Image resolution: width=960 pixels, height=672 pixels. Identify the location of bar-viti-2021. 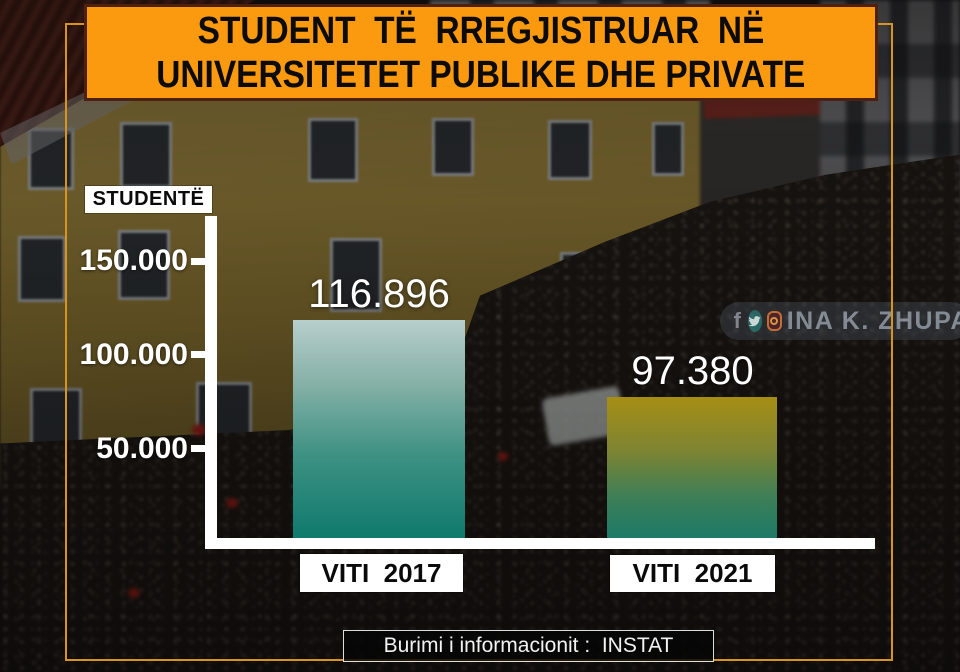
(692, 467).